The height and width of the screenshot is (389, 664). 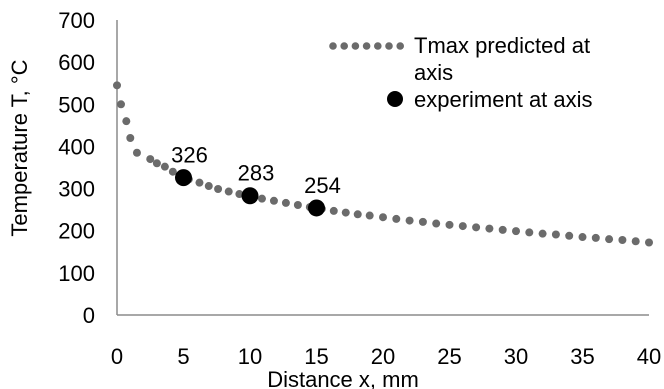 I want to click on experiment-data-label: 254, so click(x=322, y=185).